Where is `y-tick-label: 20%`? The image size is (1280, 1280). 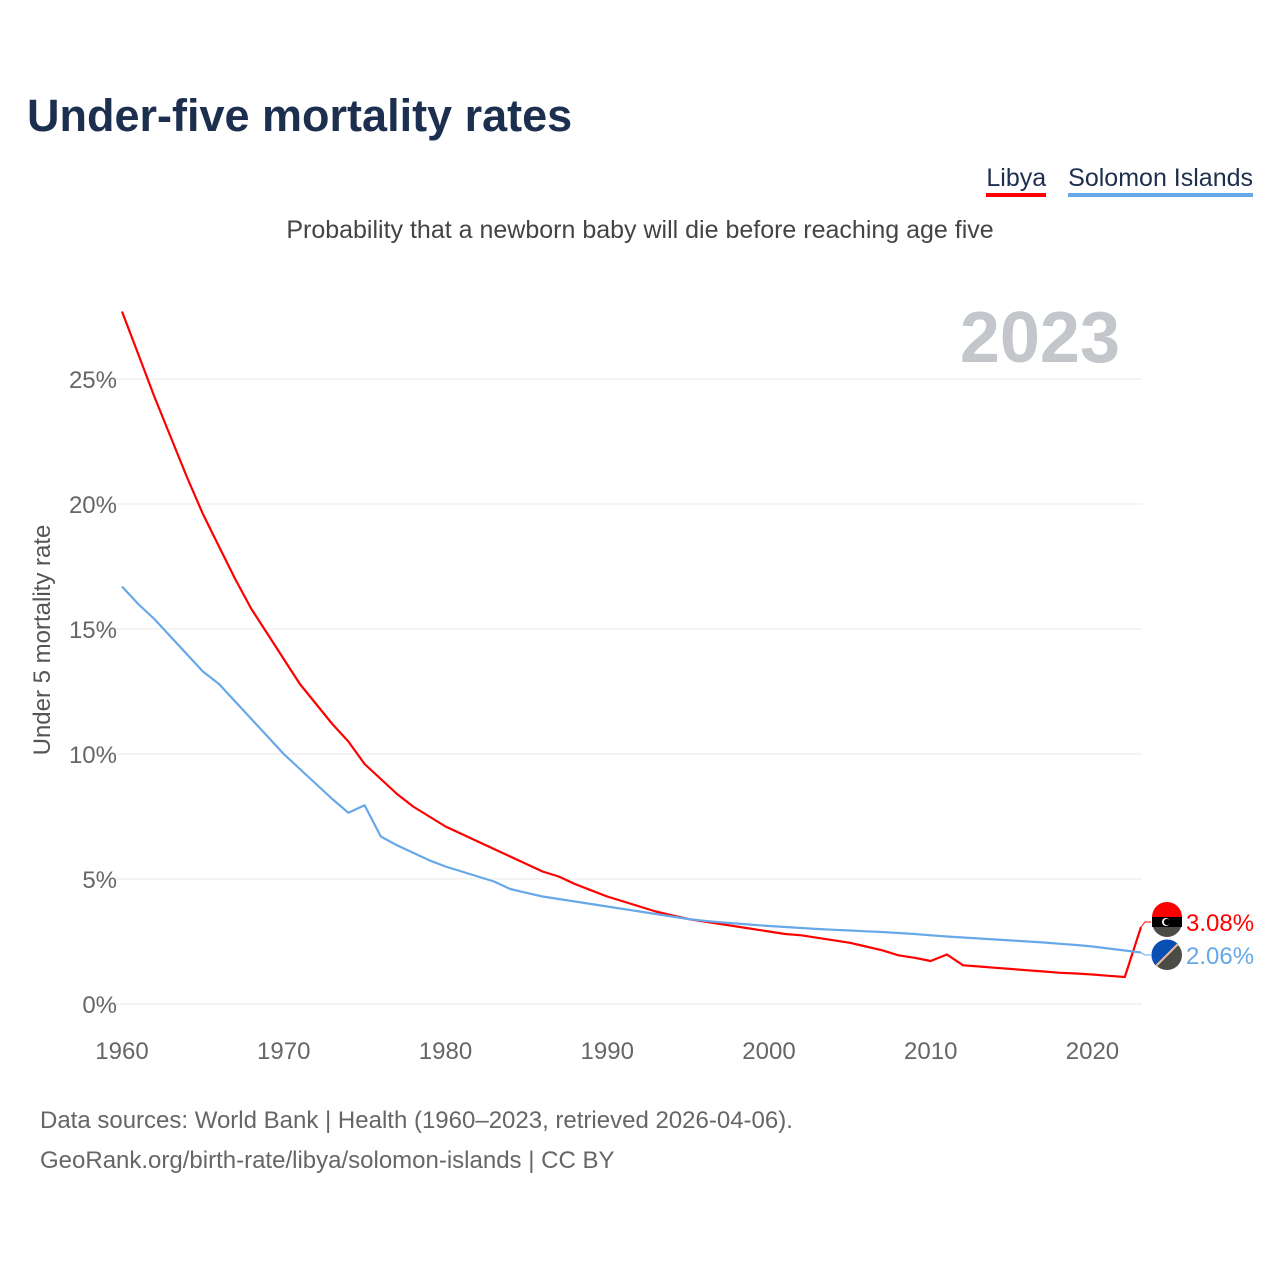
y-tick-label: 20% is located at coordinates (93, 505).